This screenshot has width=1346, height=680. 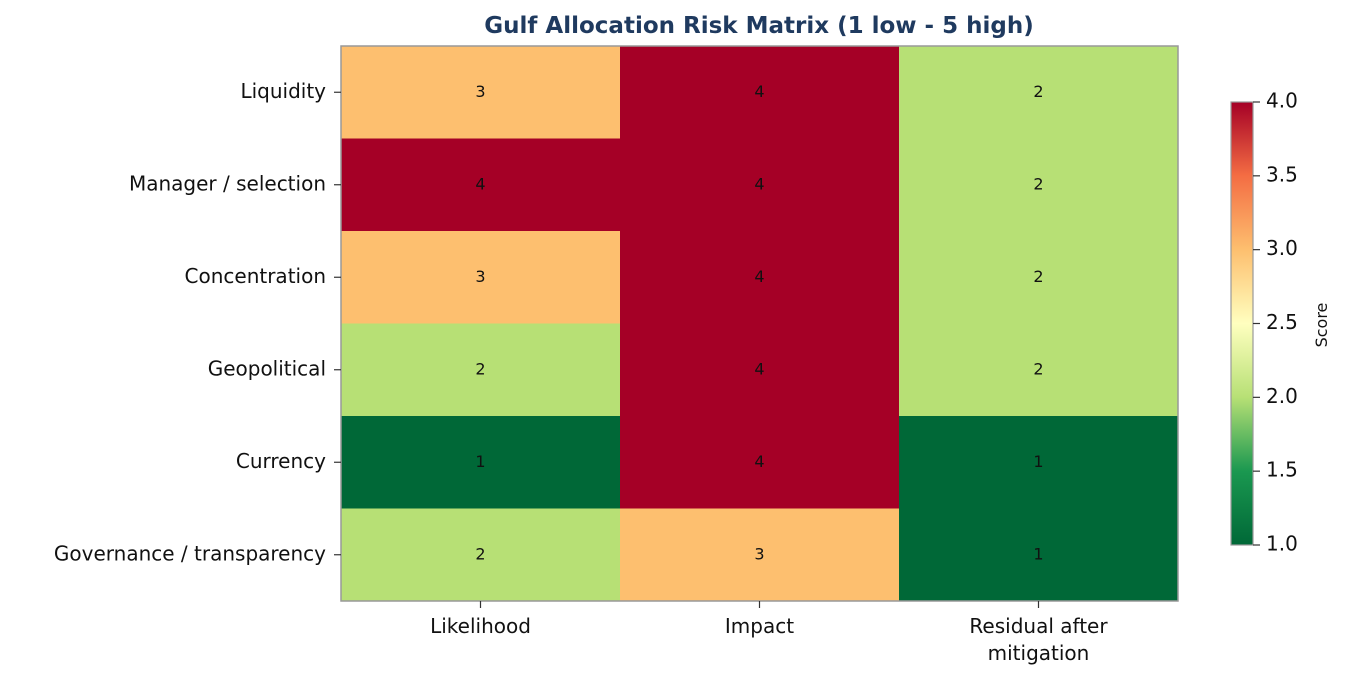 I want to click on colorbar-ticks: 1.0 1.5 2.0 2.5 3.0 3.5 4.0, so click(x=1275, y=322).